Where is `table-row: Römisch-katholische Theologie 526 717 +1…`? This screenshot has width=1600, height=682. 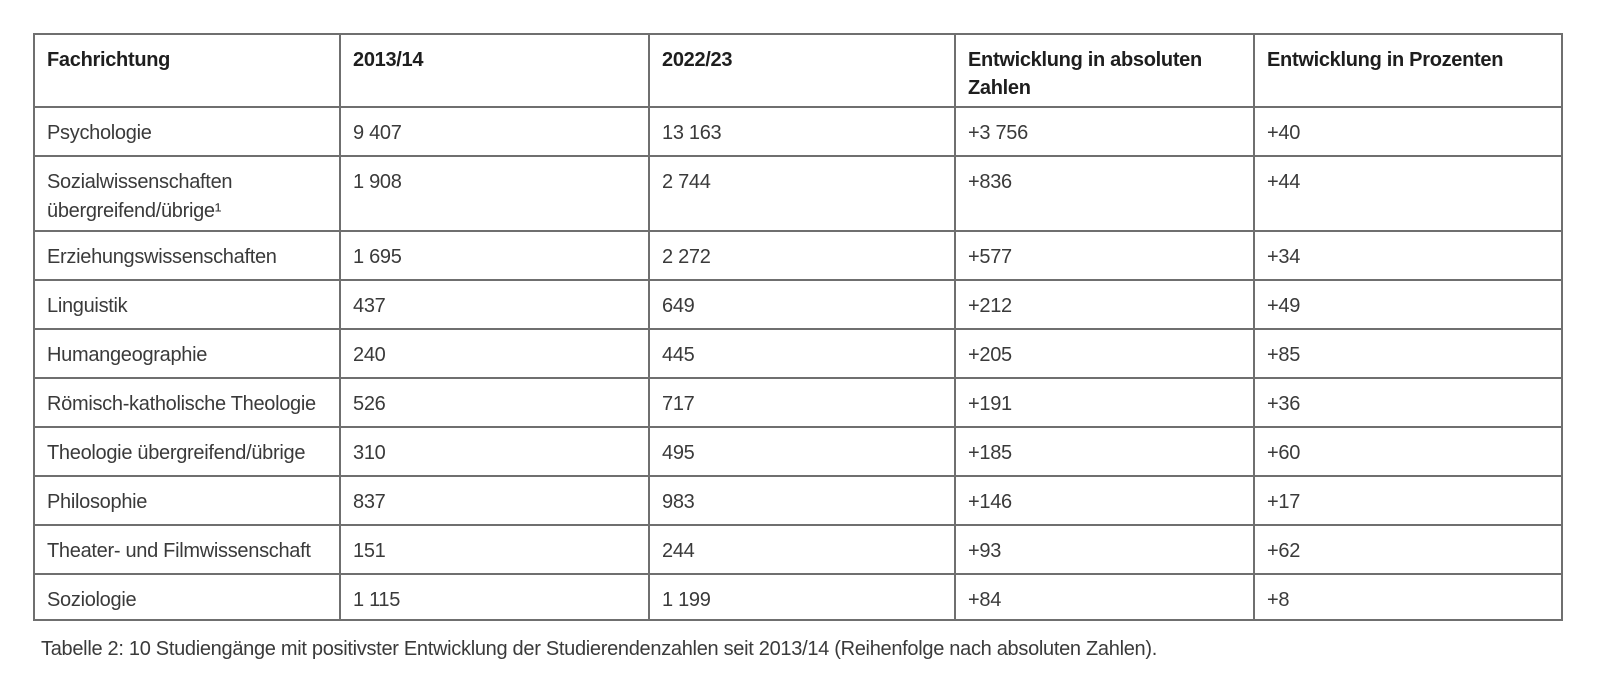 table-row: Römisch-katholische Theologie 526 717 +1… is located at coordinates (798, 402).